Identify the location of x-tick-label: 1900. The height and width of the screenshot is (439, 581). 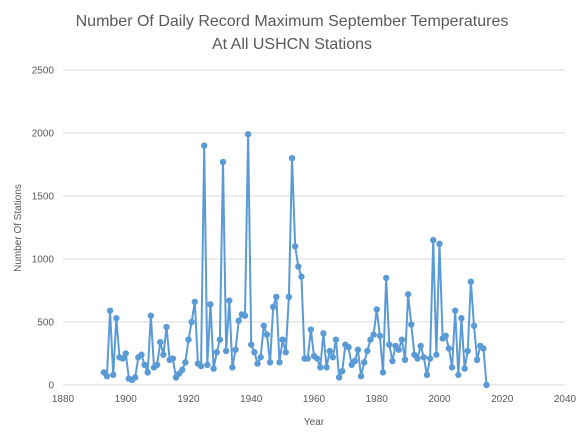
(126, 399).